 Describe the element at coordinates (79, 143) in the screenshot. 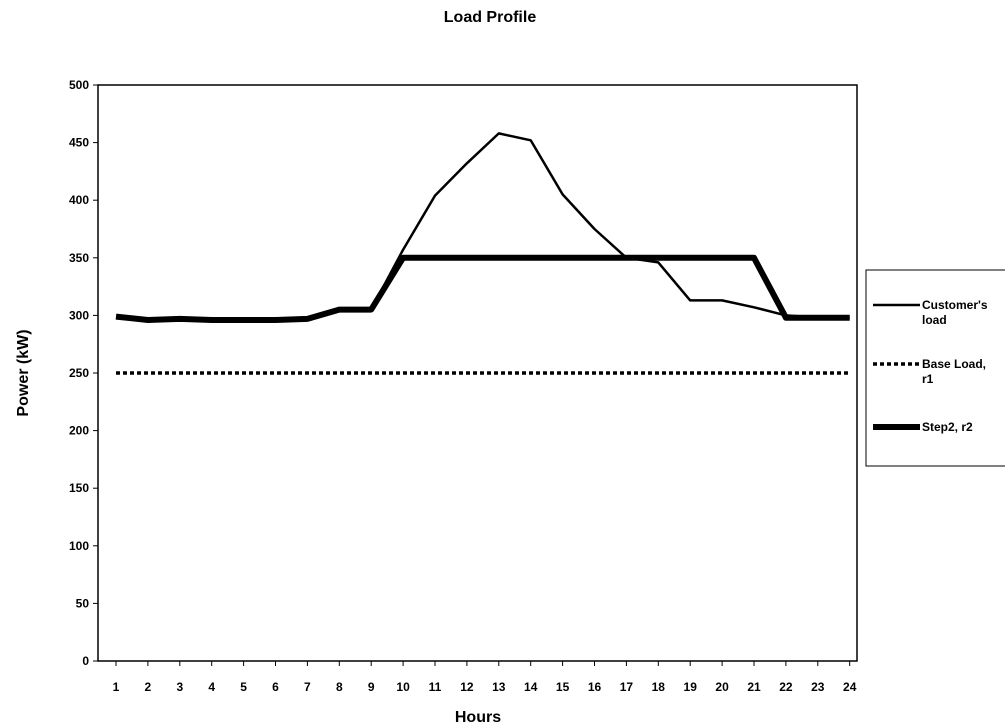

I see `y-tick-label: 450` at that location.